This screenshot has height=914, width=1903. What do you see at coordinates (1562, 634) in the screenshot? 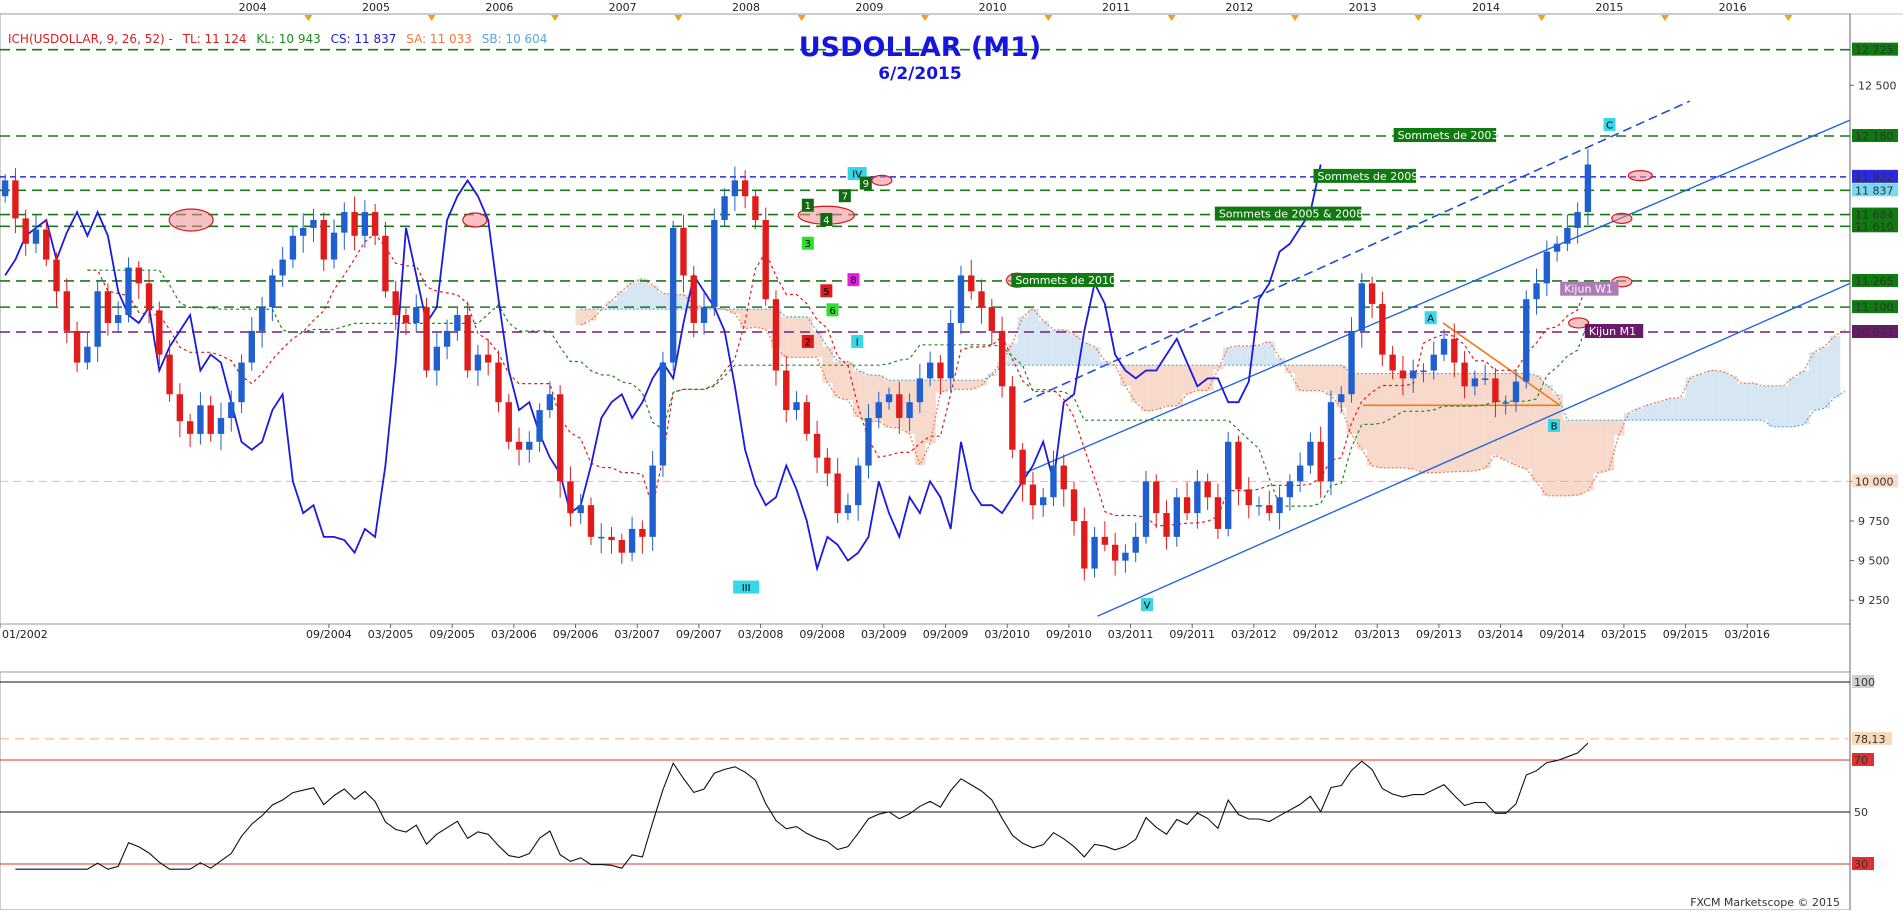
I see `x-tick-label: 09/2014` at bounding box center [1562, 634].